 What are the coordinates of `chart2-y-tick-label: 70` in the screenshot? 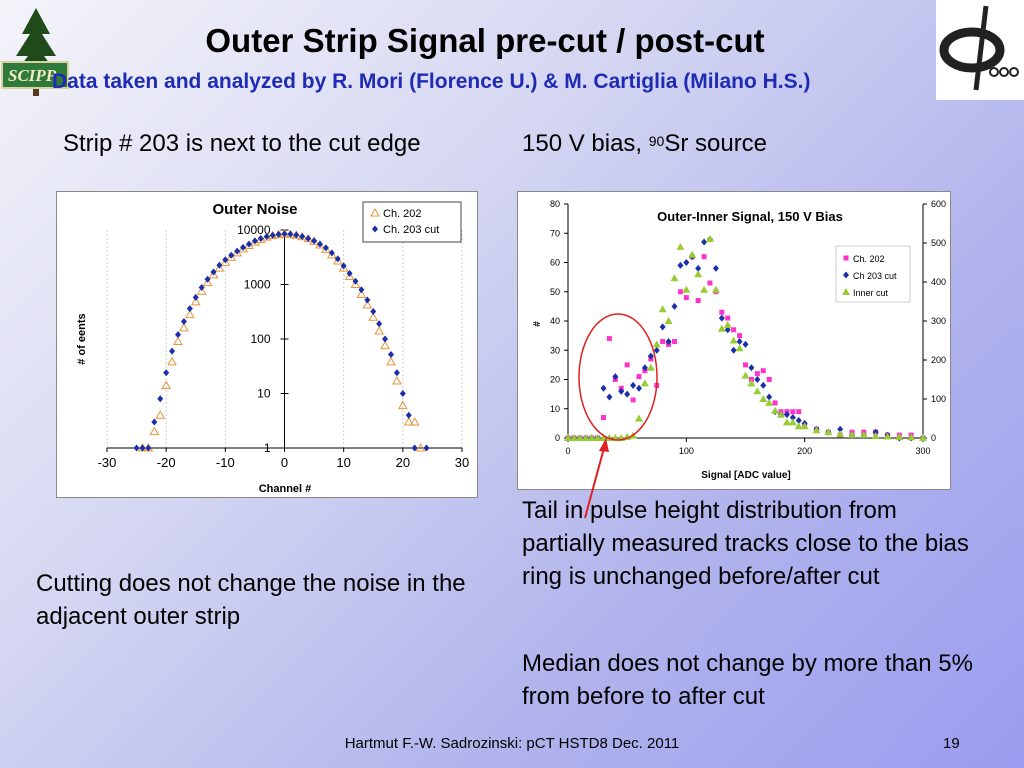 It's located at (555, 233).